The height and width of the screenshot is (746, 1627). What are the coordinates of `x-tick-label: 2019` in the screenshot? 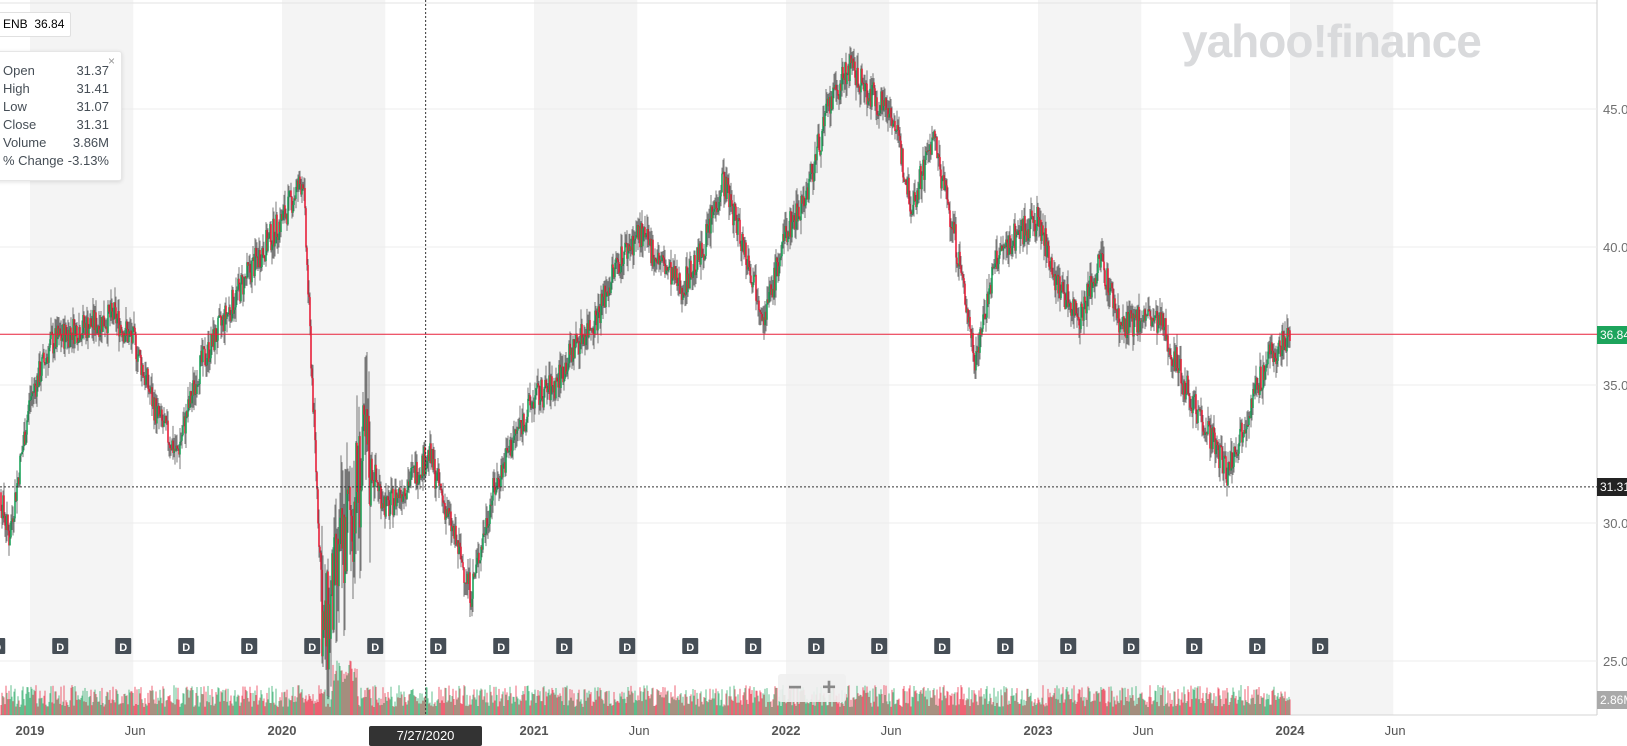 It's located at (30, 730).